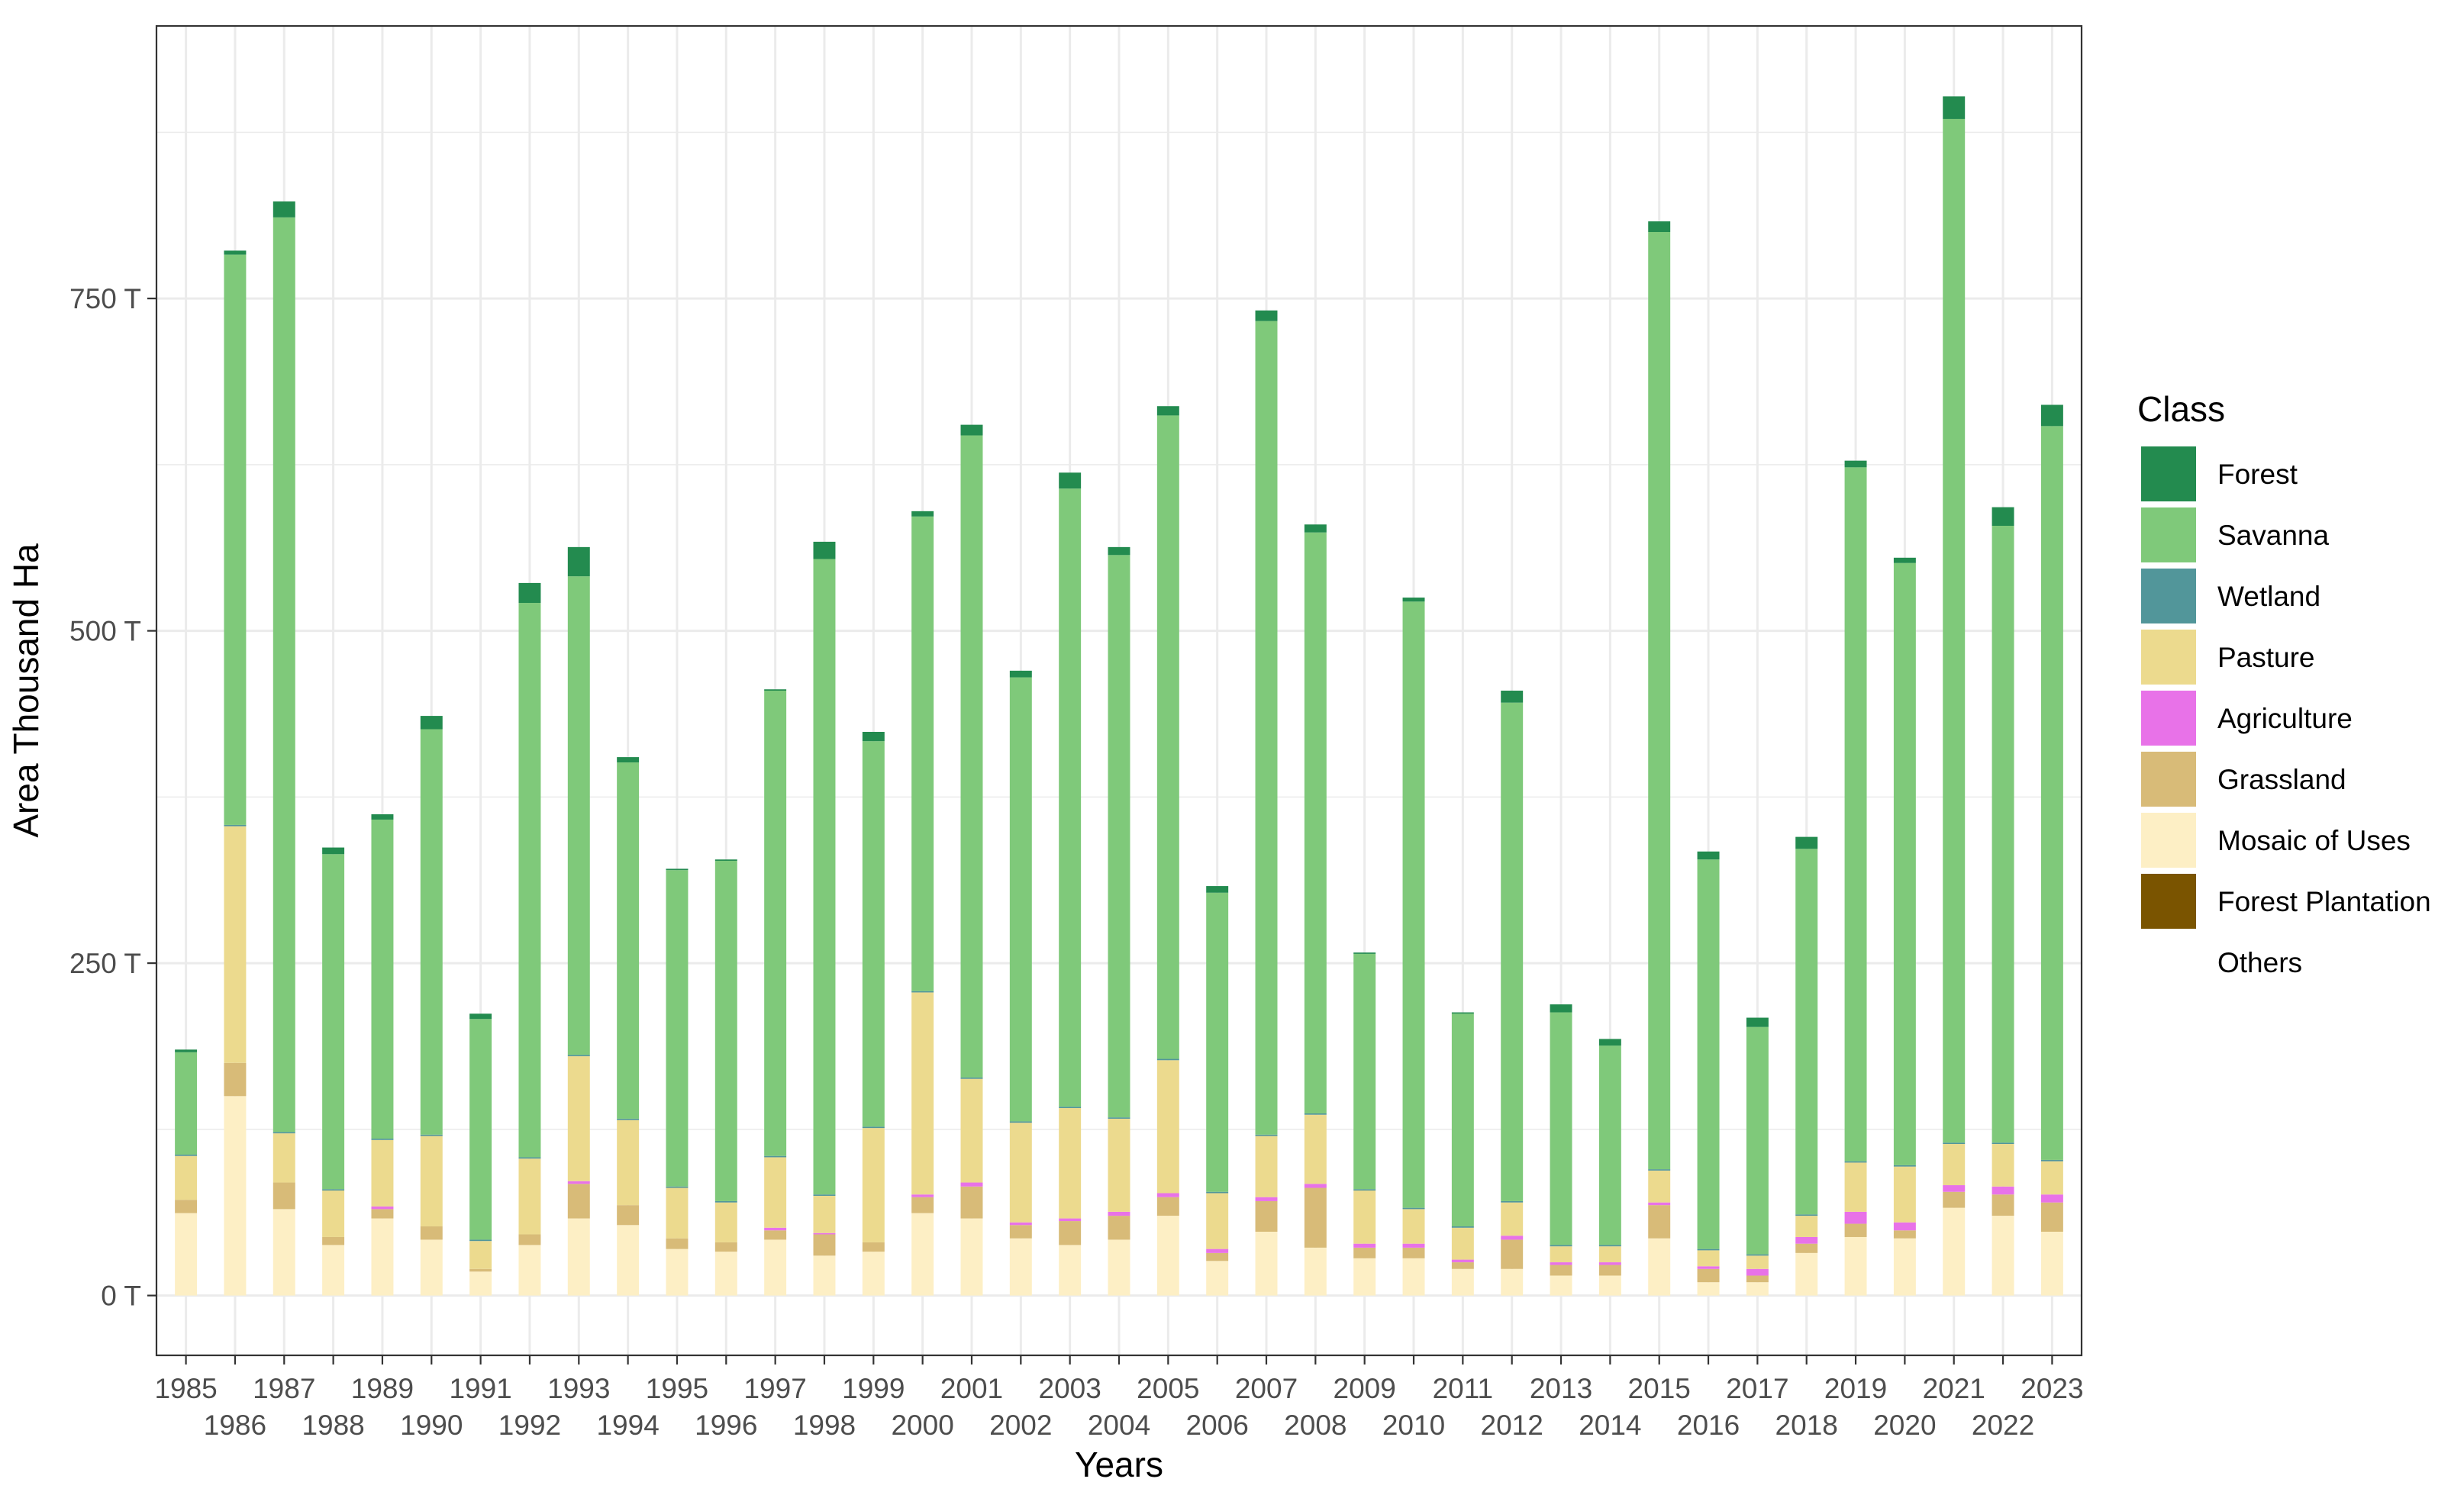 The image size is (2464, 1495). I want to click on x-tick-label: 2012, so click(1512, 1426).